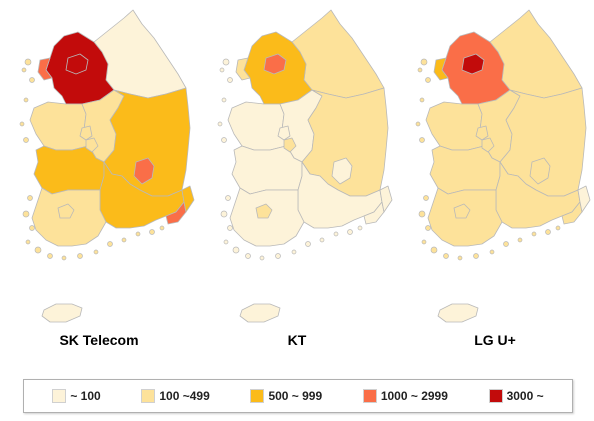 This screenshot has width=594, height=421. What do you see at coordinates (184, 396) in the screenshot?
I see `legend-label: 100 ~499` at bounding box center [184, 396].